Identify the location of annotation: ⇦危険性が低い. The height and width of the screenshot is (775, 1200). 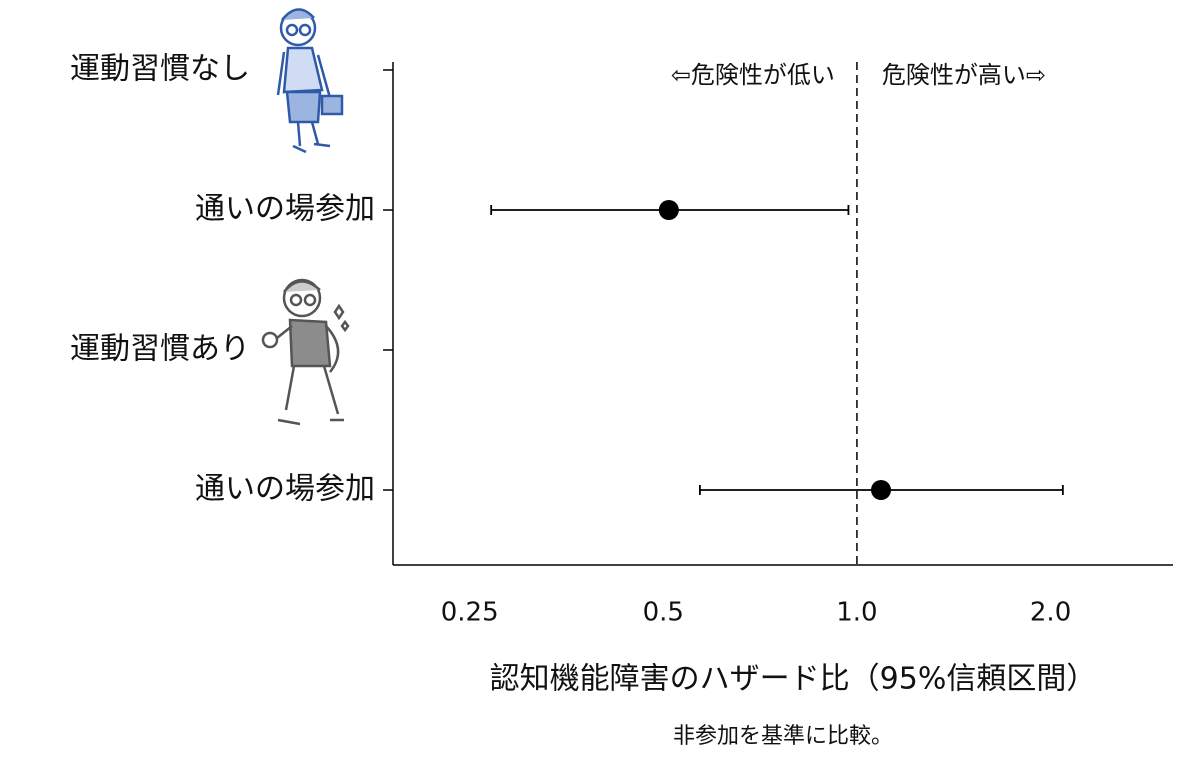
(753, 75).